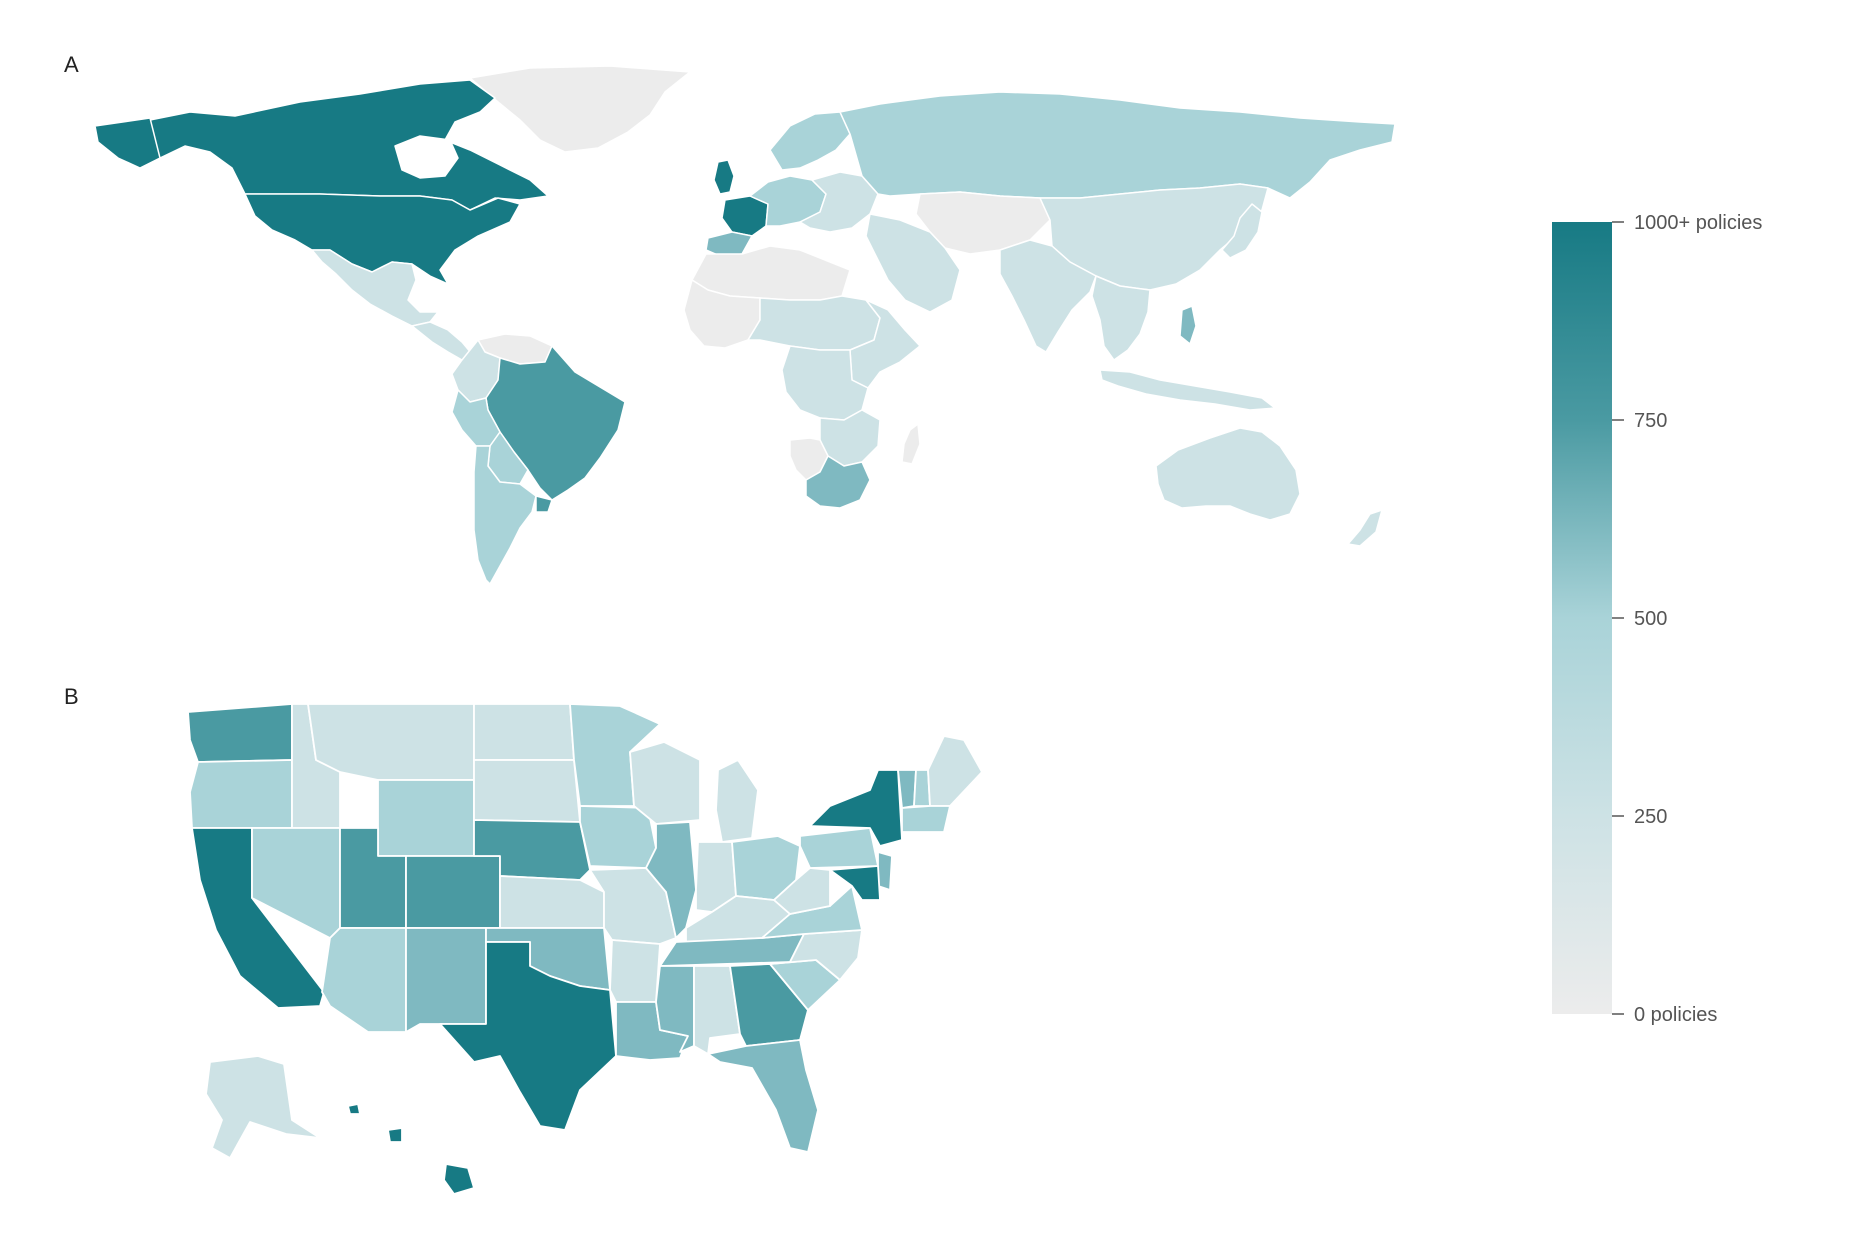 The height and width of the screenshot is (1258, 1850). What do you see at coordinates (1582, 618) in the screenshot?
I see `legend-gradient-bar` at bounding box center [1582, 618].